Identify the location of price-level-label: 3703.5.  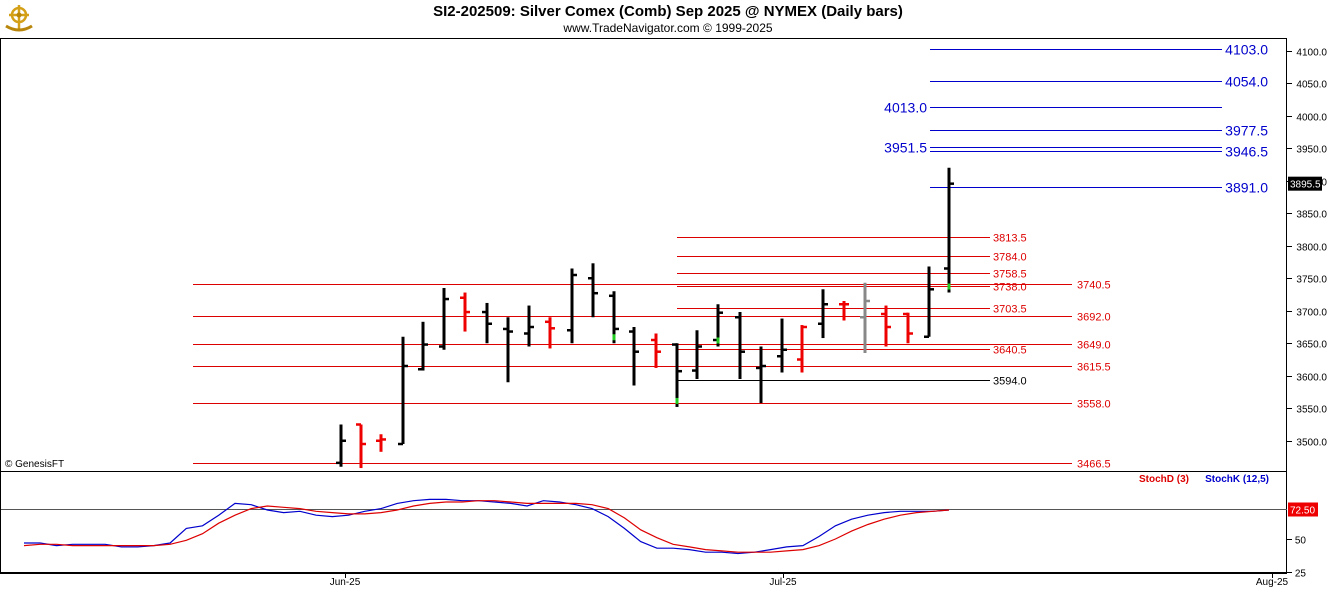
(1010, 310).